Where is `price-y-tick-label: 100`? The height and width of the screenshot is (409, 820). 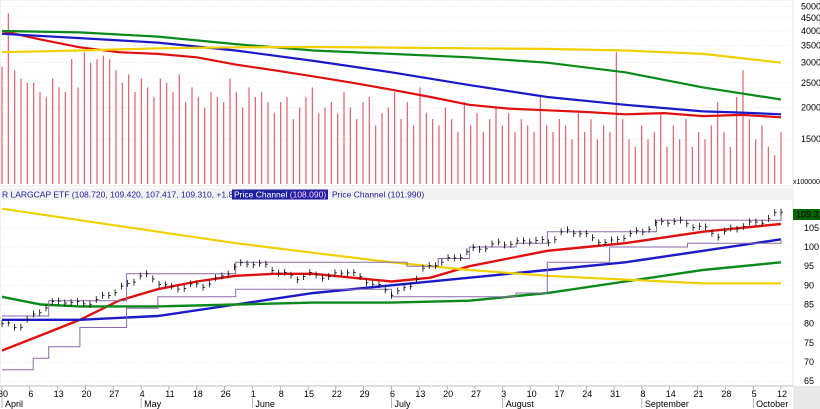 price-y-tick-label: 100 is located at coordinates (811, 247).